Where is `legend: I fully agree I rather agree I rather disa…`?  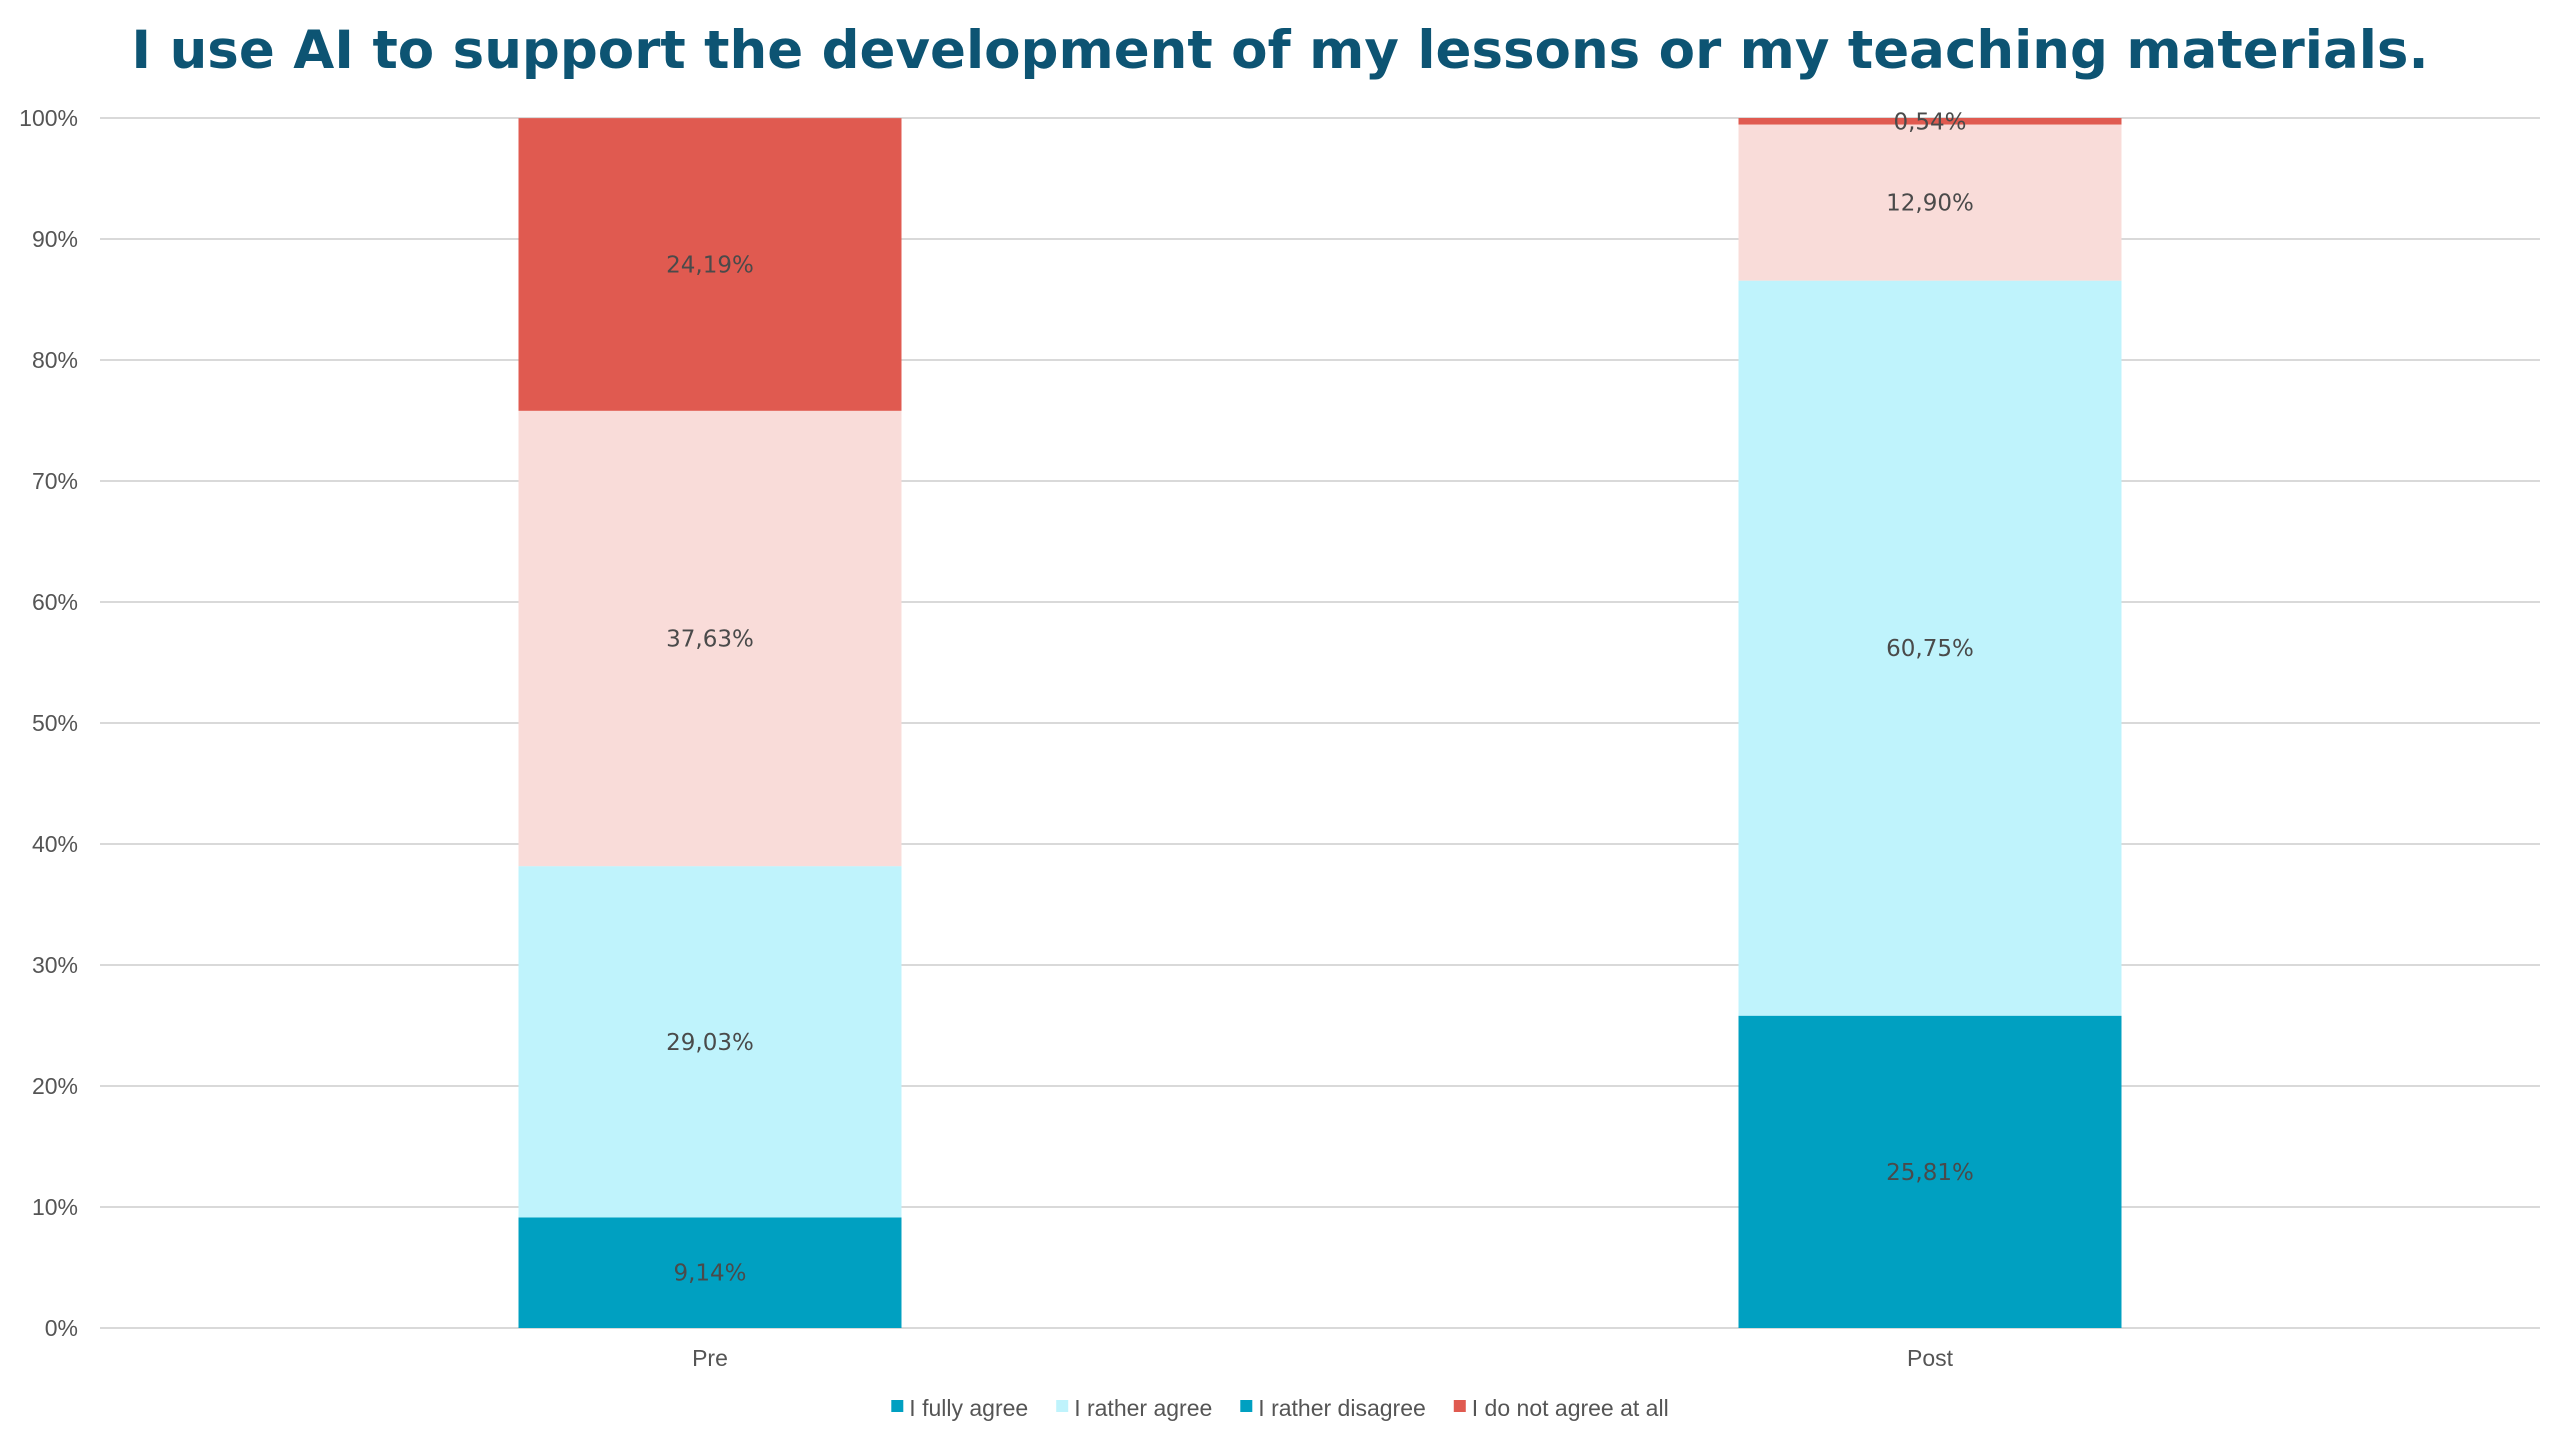 legend: I fully agree I rather agree I rather disa… is located at coordinates (1280, 1408).